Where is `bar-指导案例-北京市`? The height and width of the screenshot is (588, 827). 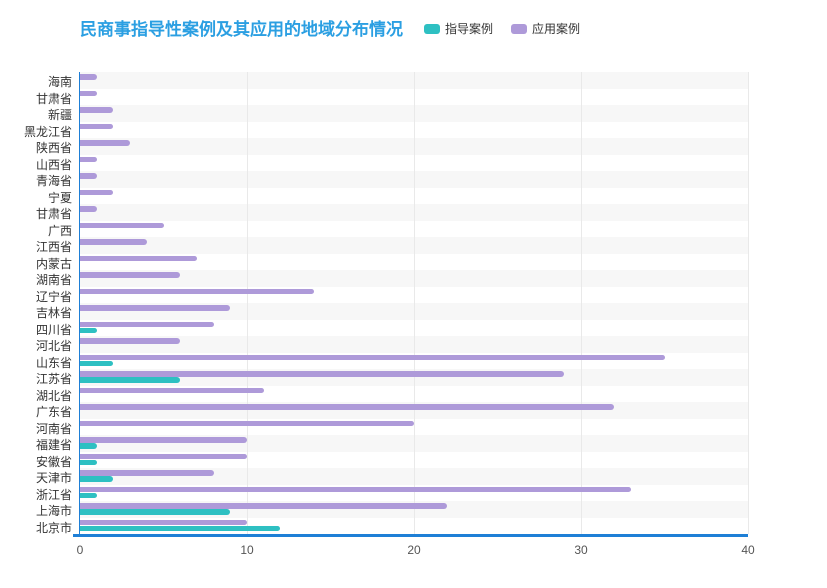
bar-指导案例-北京市 is located at coordinates (180, 528).